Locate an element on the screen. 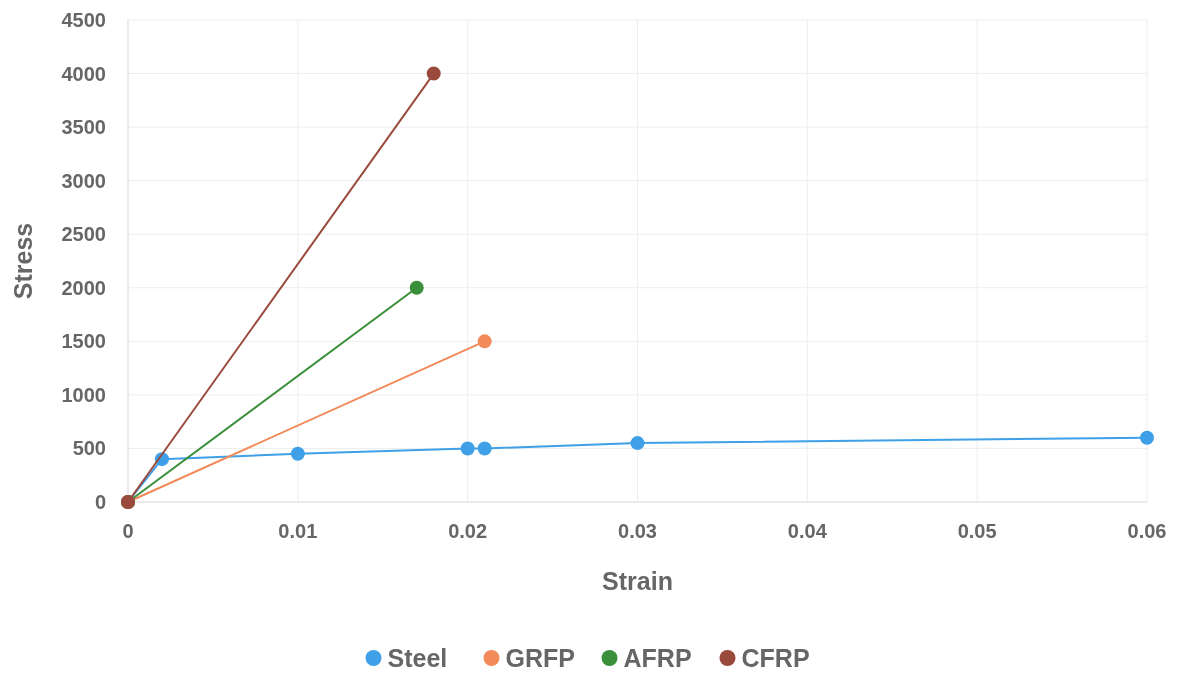  y-tick-label: 3500 is located at coordinates (83, 127).